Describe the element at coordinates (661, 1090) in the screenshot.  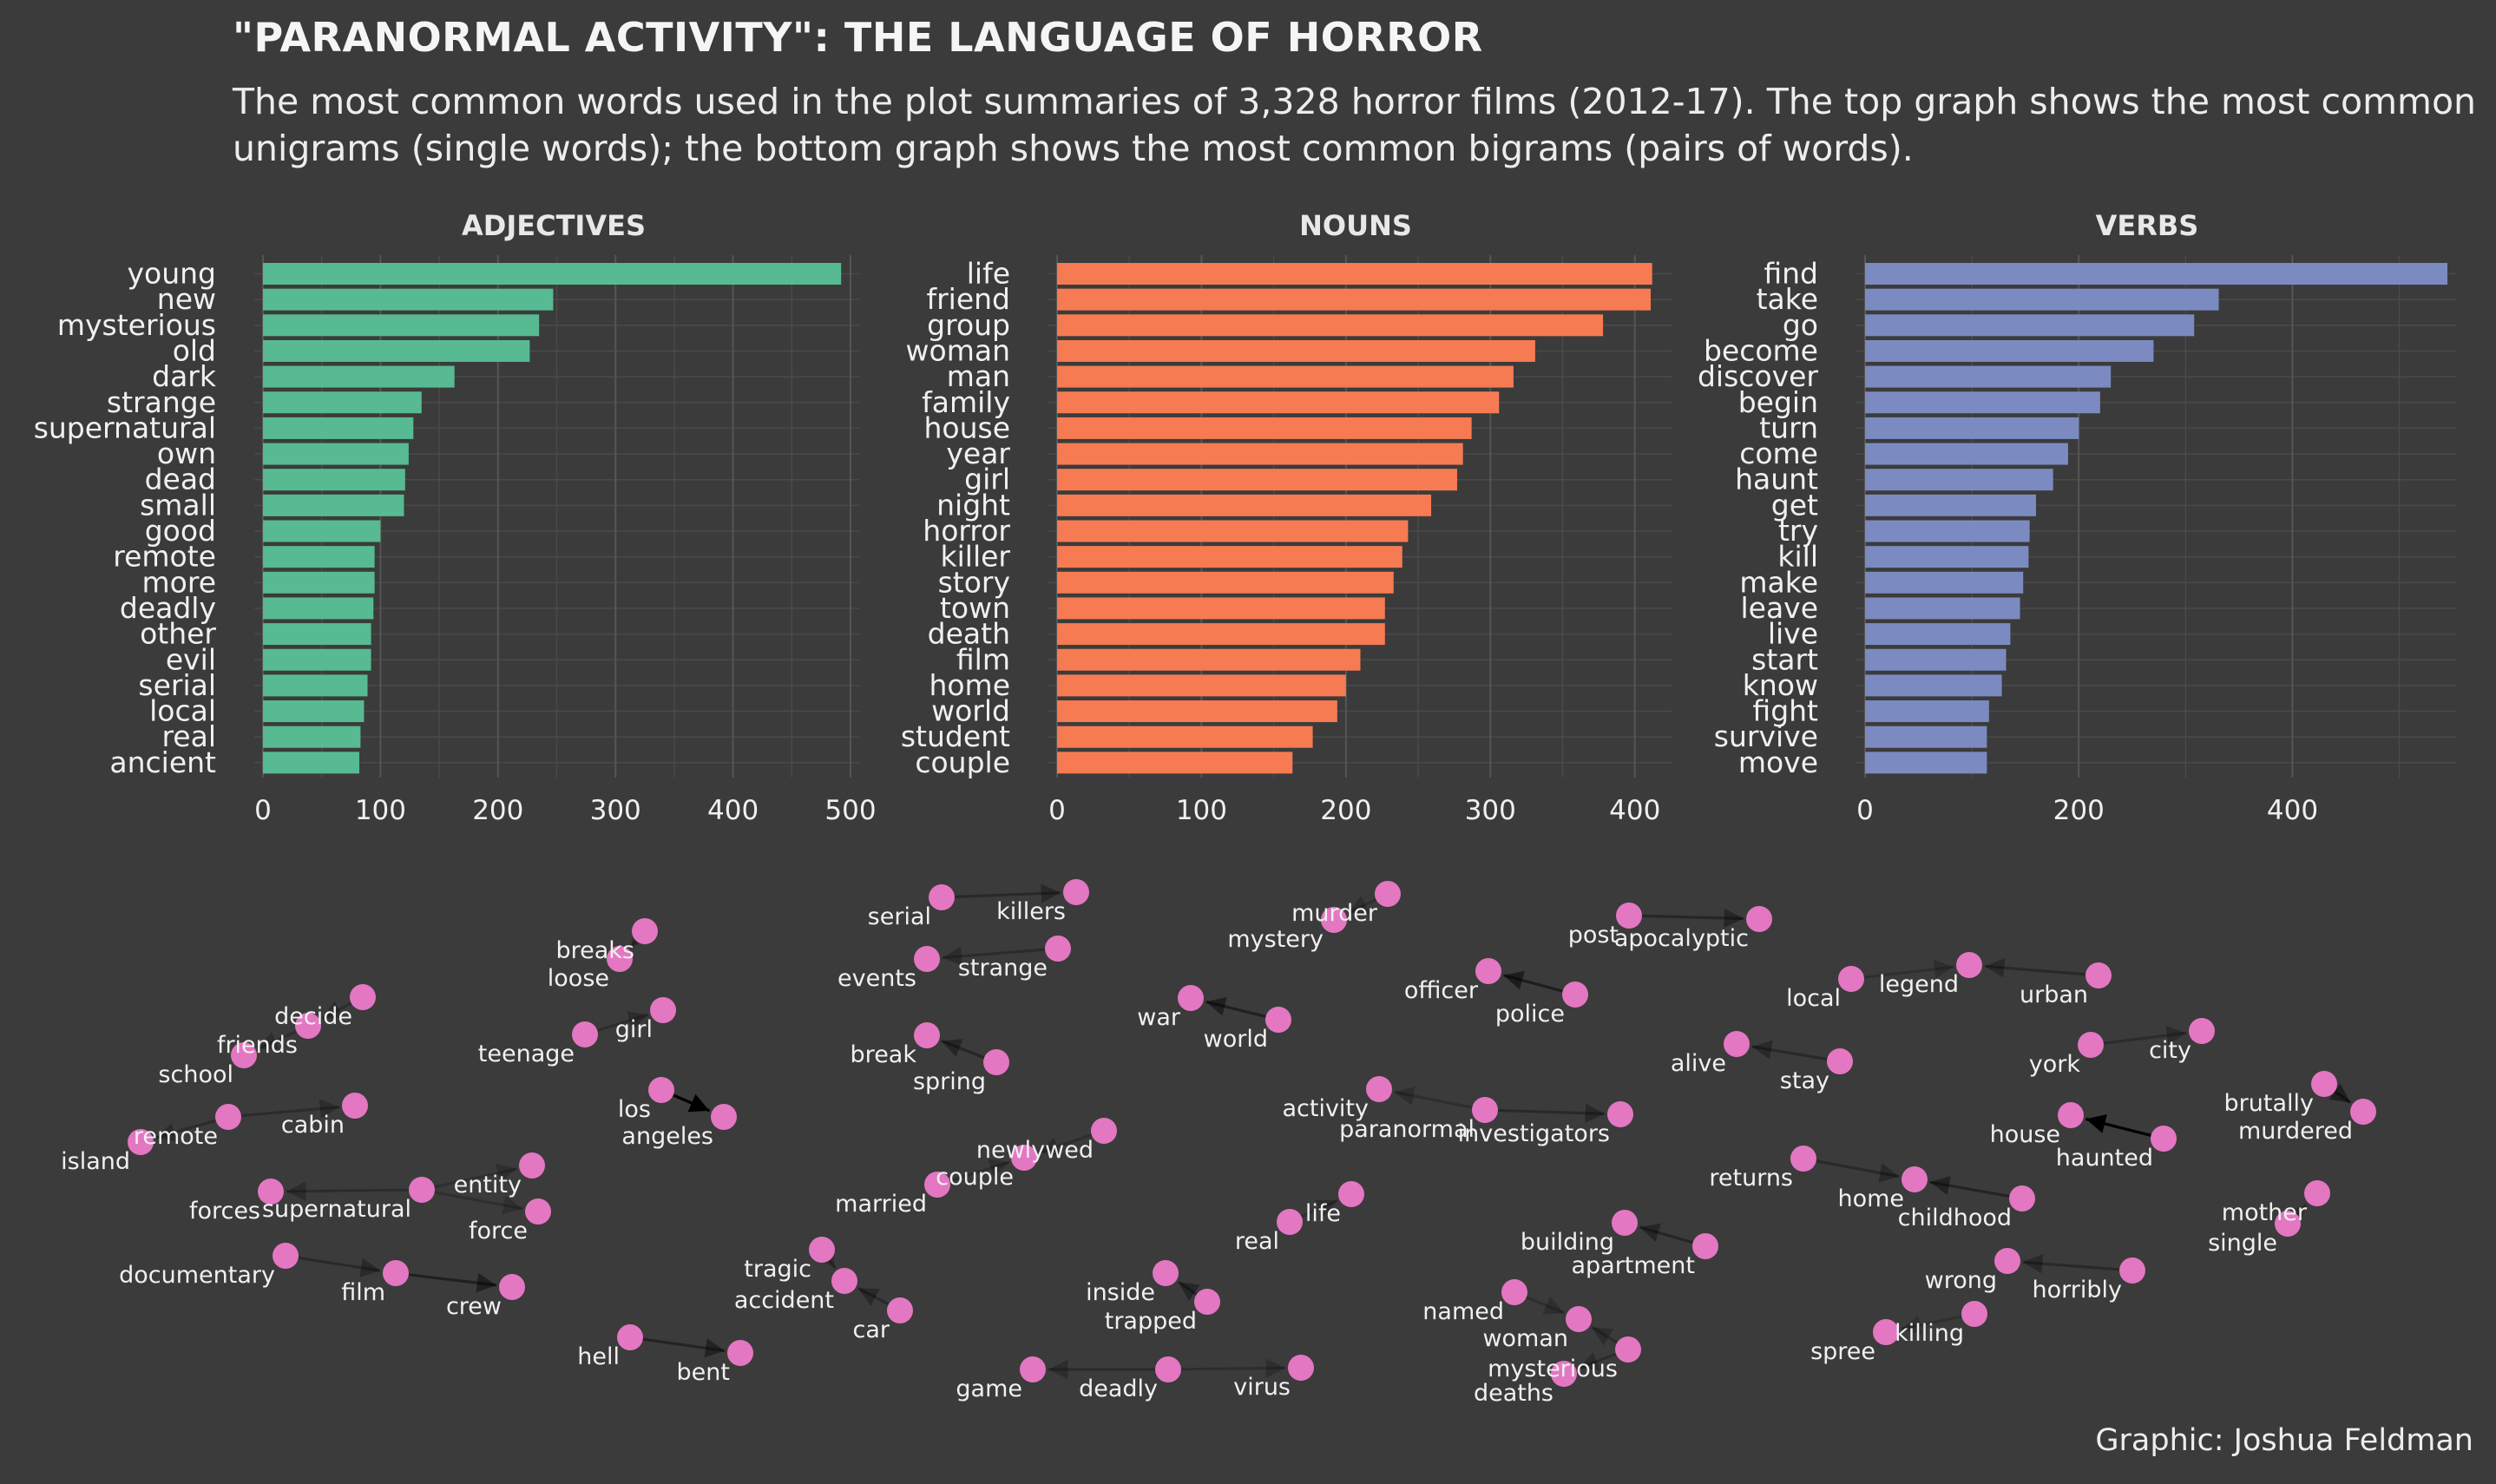
I see `node-los` at that location.